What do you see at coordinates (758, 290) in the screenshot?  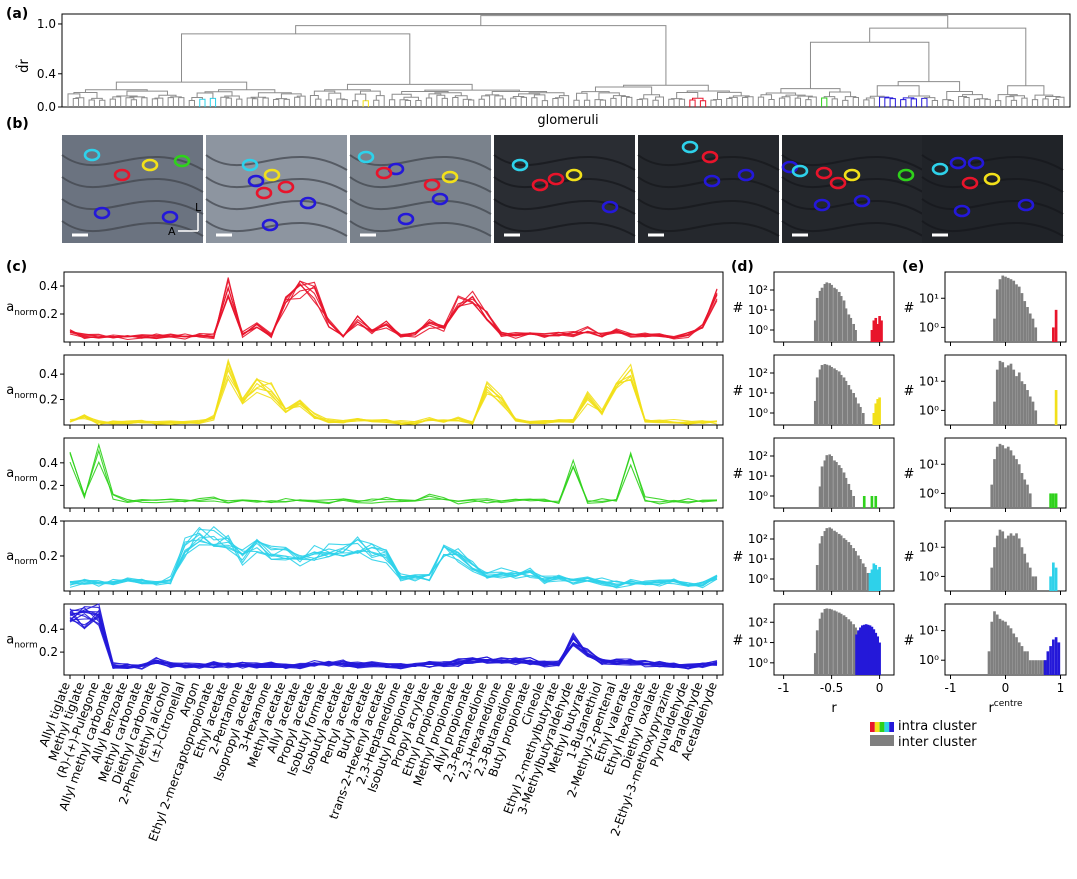 I see `histogram-ytick-label: 10²` at bounding box center [758, 290].